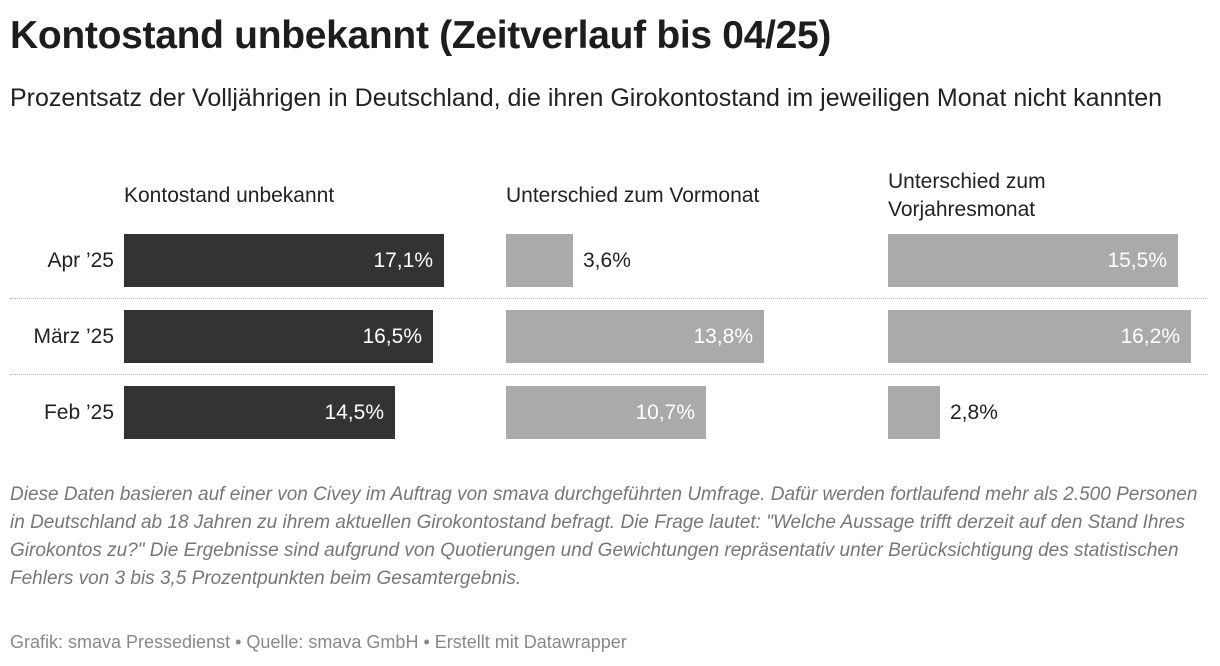 The image size is (1220, 666). Describe the element at coordinates (73, 336) in the screenshot. I see `row-label: März ’25` at that location.